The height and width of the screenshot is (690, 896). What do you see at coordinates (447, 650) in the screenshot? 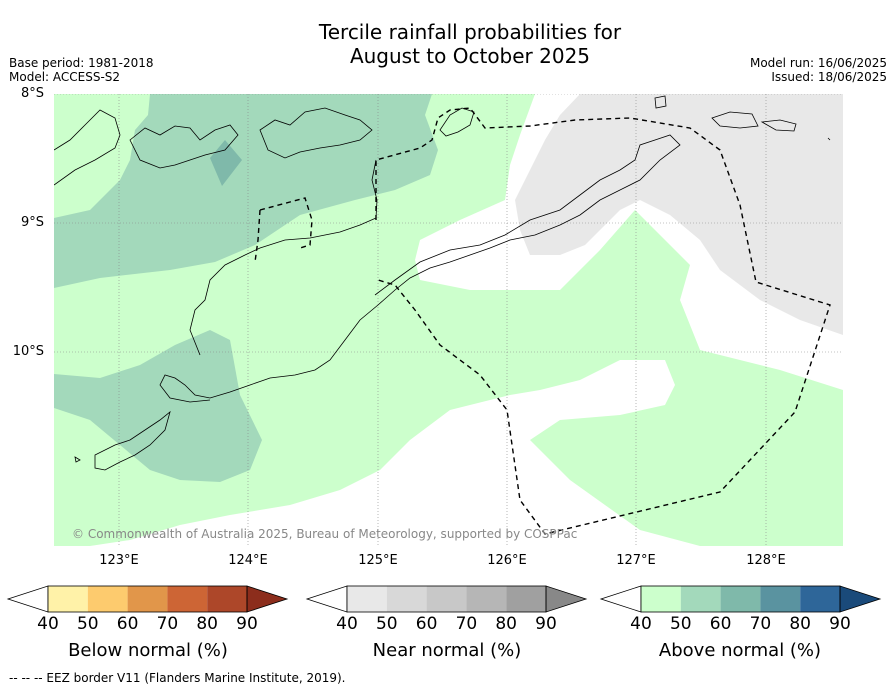
I see `near-normal-label: Near normal (%)` at bounding box center [447, 650].